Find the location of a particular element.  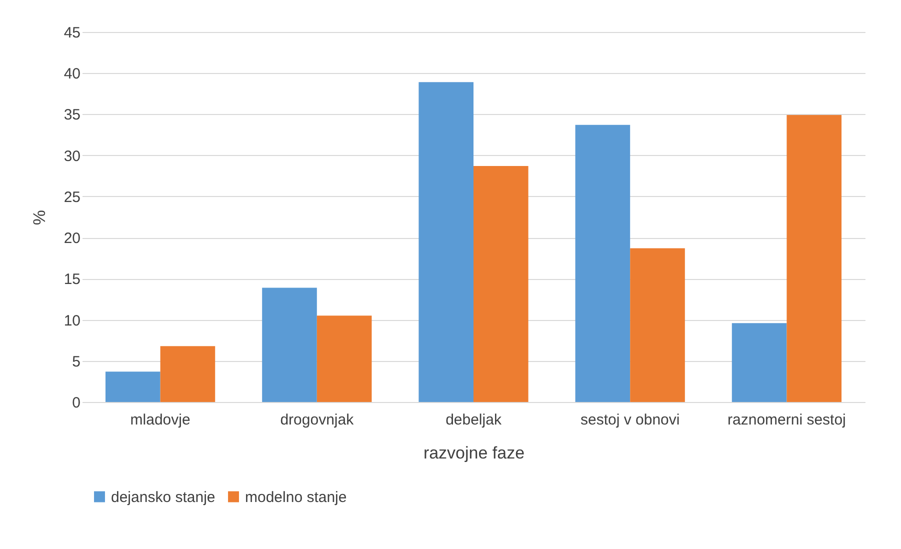

y-tick-label: 35 is located at coordinates (72, 115).